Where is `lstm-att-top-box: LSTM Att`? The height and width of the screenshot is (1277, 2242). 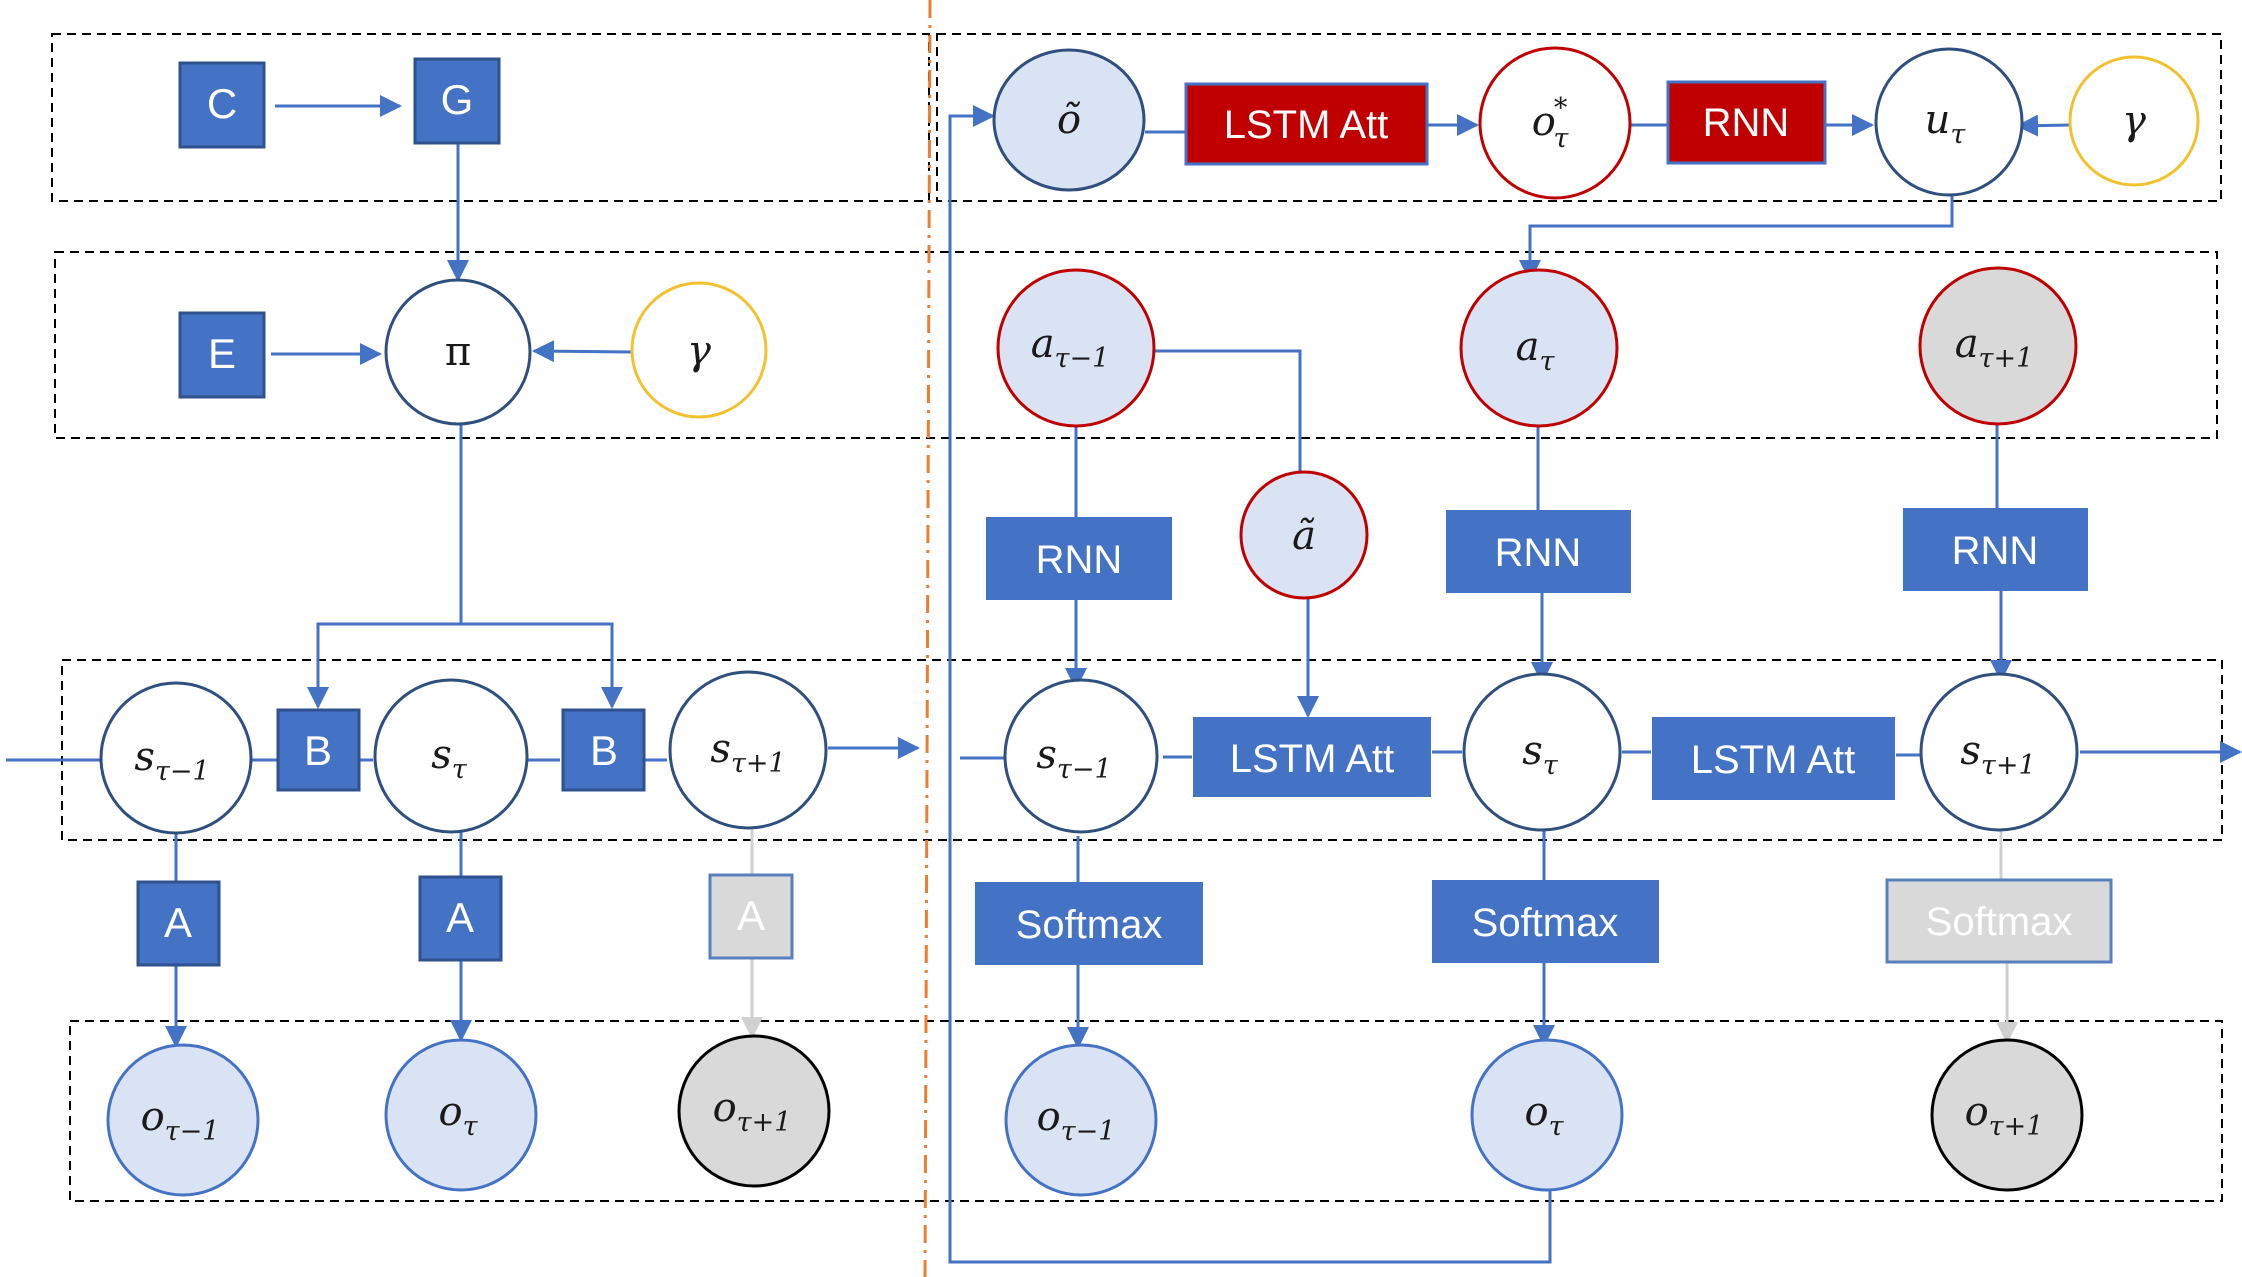
lstm-att-top-box: LSTM Att is located at coordinates (1306, 124).